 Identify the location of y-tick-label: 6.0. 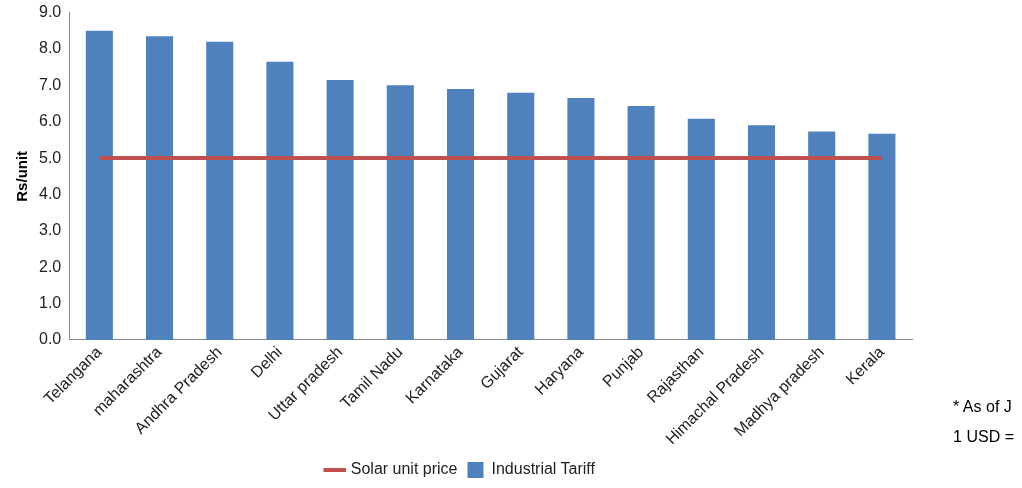
(50, 121).